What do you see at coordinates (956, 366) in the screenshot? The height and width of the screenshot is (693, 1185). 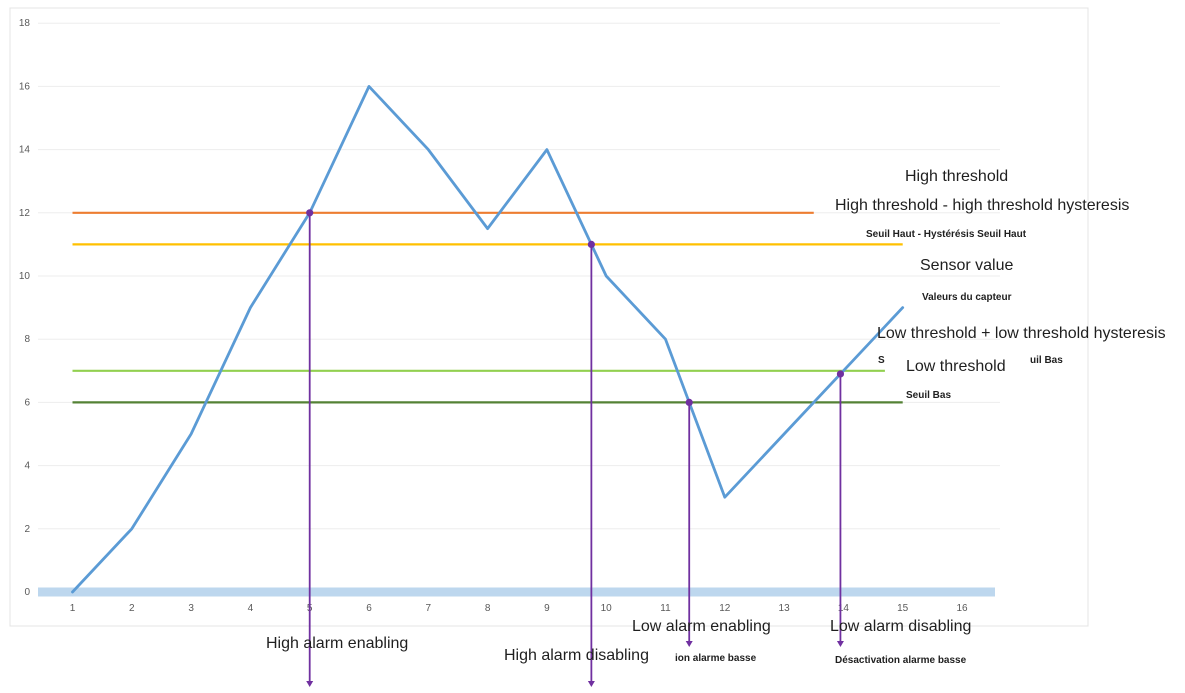 I see `label-low-threshold: Low threshold` at bounding box center [956, 366].